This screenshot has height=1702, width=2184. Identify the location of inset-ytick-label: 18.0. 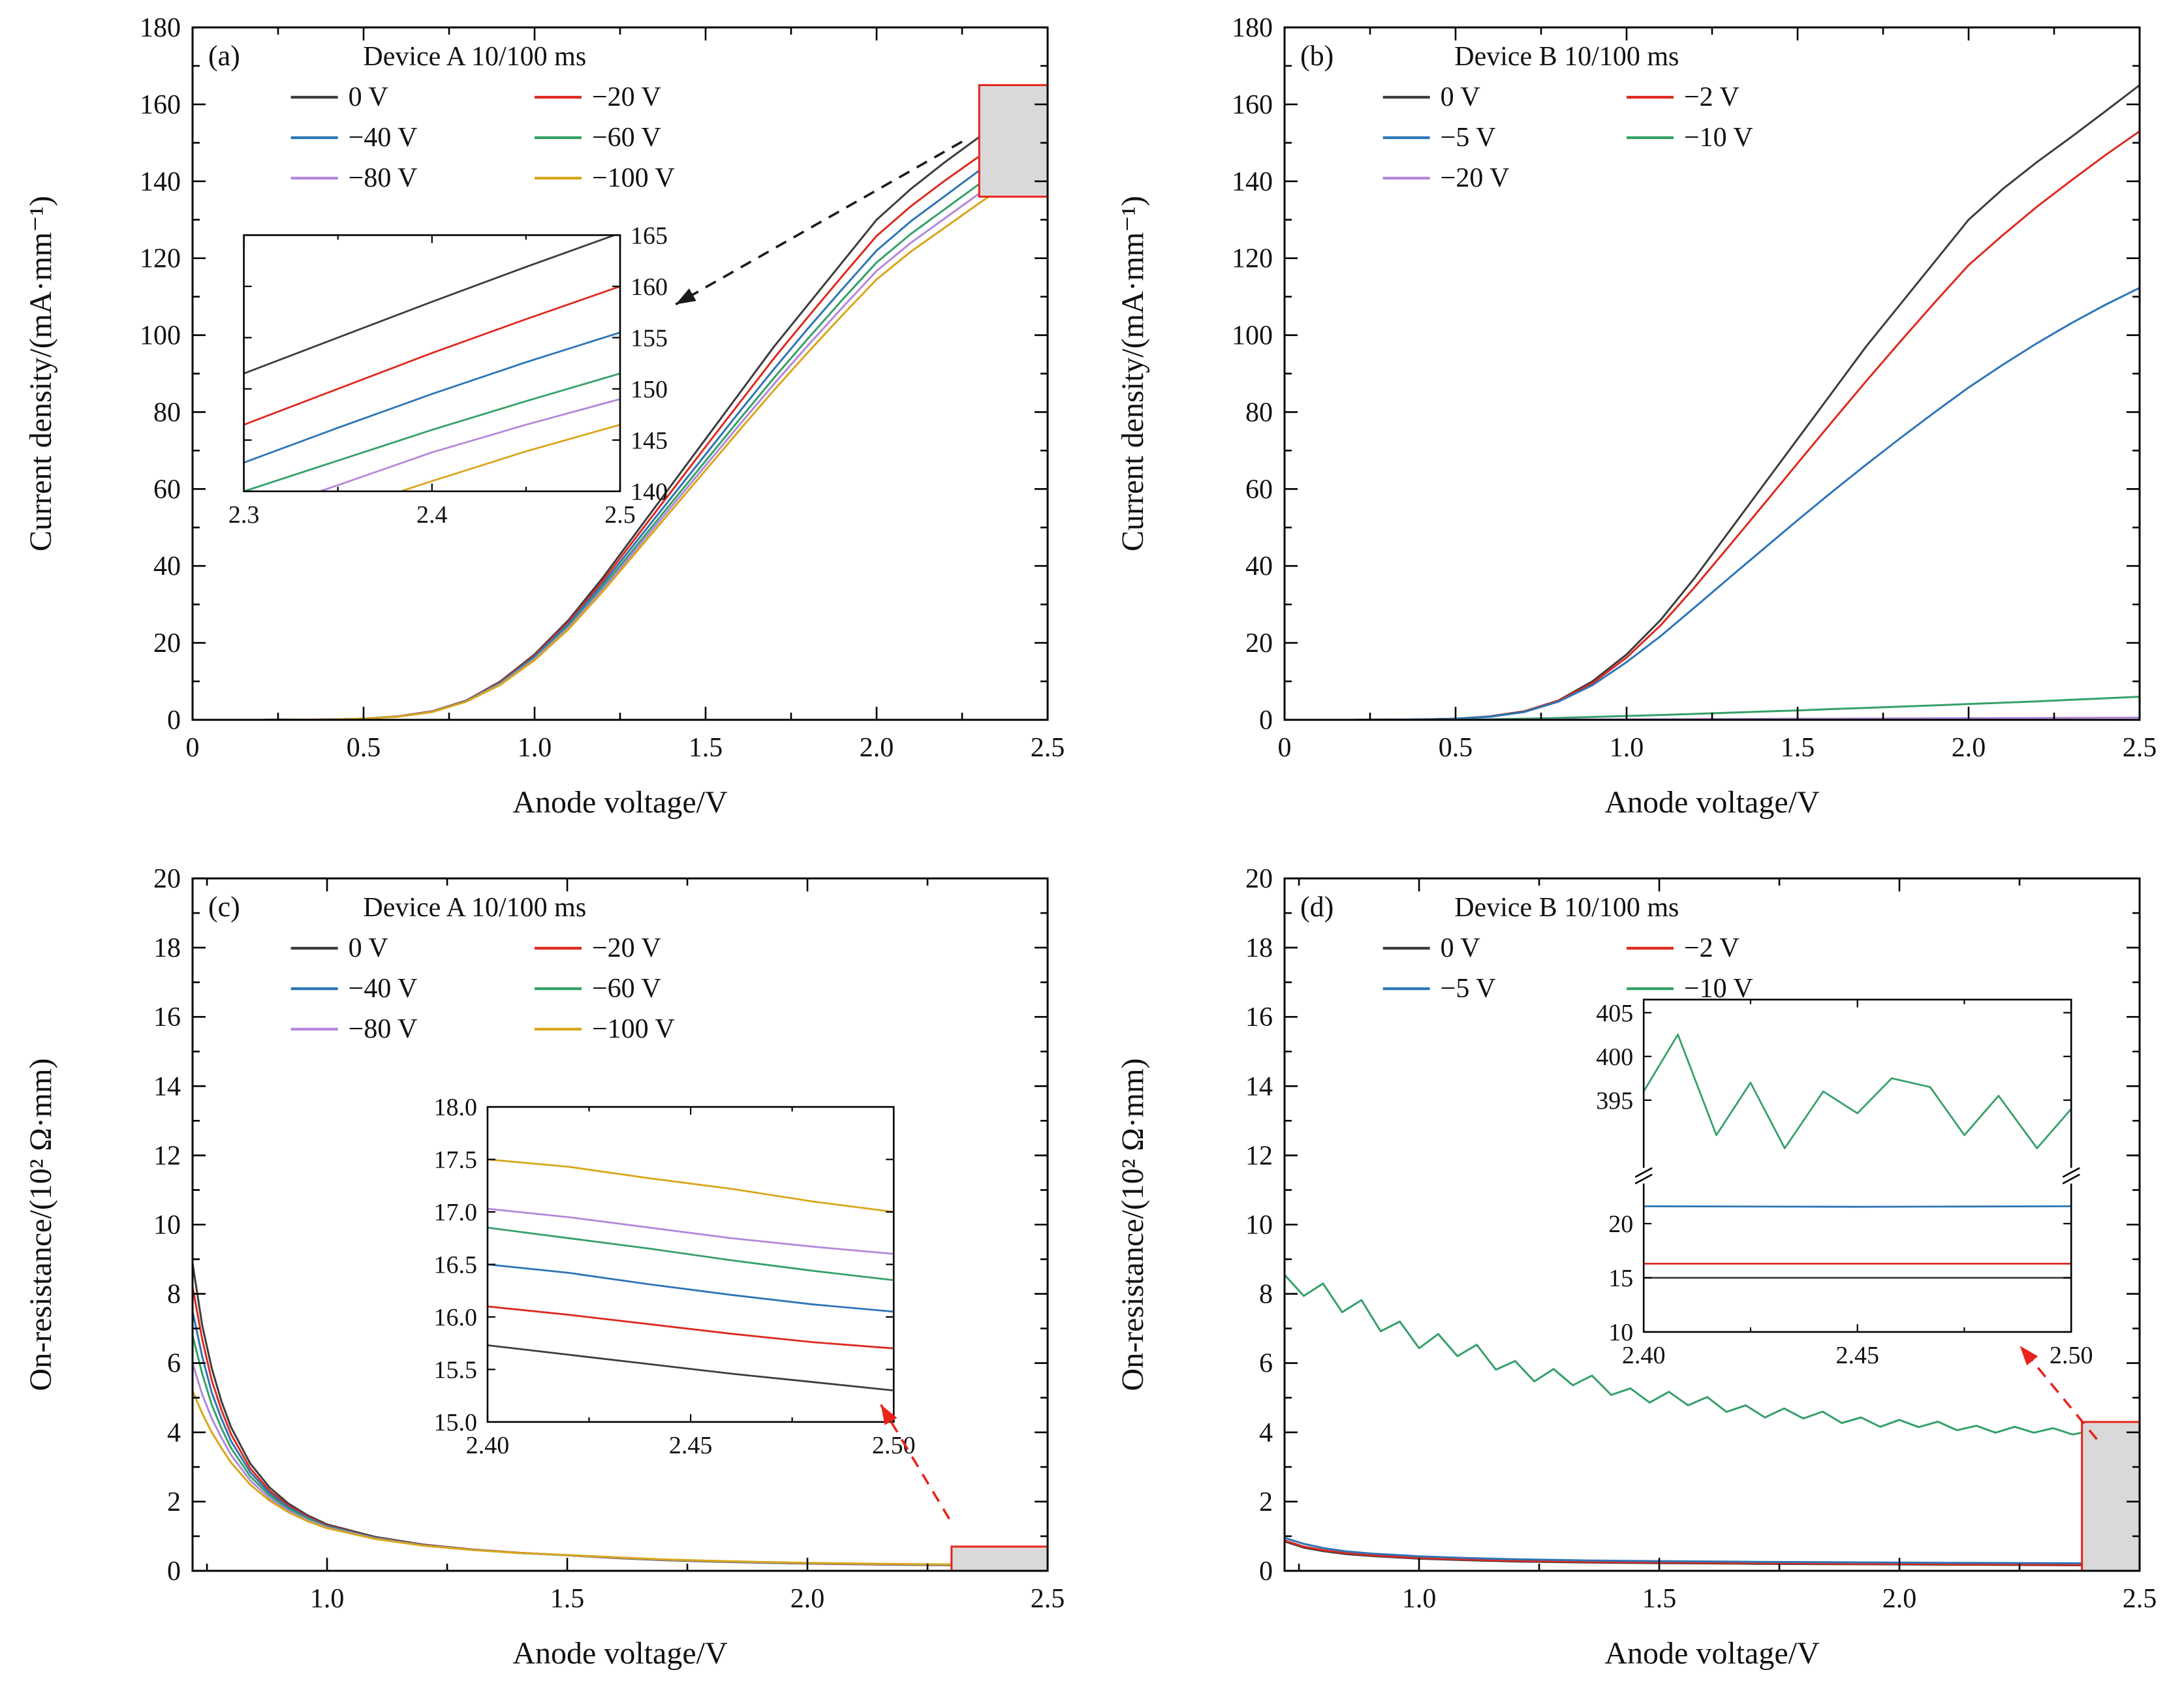
(455, 1107).